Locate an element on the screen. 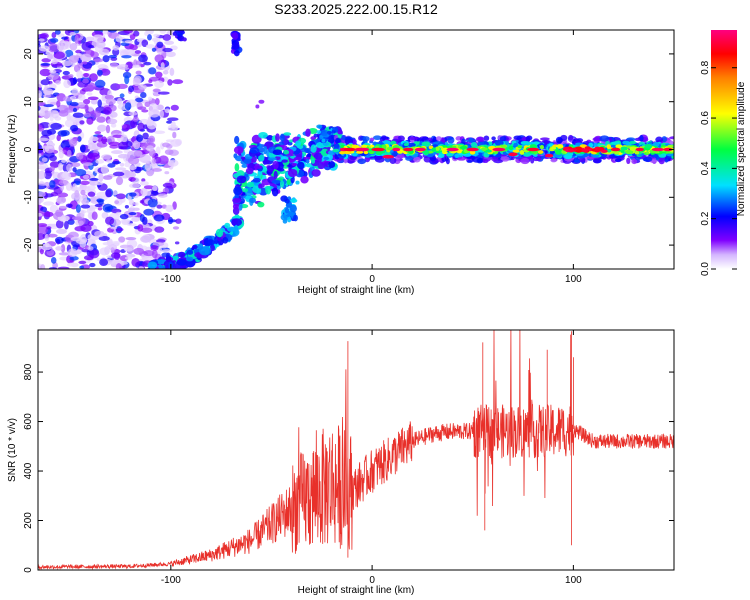 This screenshot has width=750, height=600. colorbar-label: Normalized spectral amplitude is located at coordinates (741, 148).